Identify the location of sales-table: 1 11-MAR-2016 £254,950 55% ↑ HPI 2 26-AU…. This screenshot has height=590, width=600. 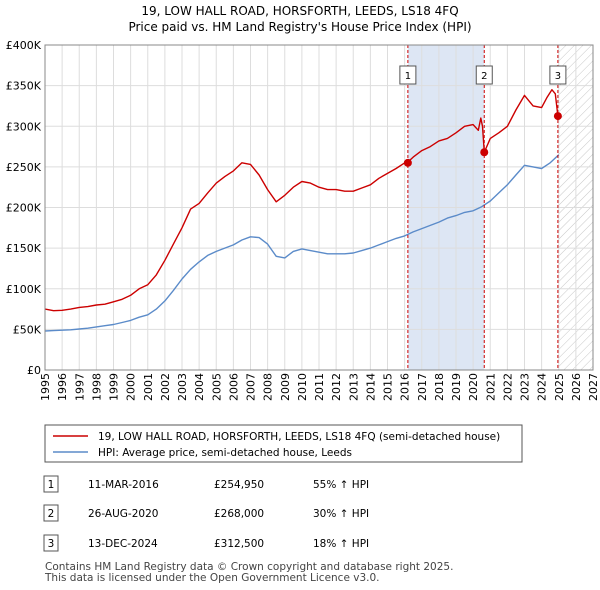
(206, 513).